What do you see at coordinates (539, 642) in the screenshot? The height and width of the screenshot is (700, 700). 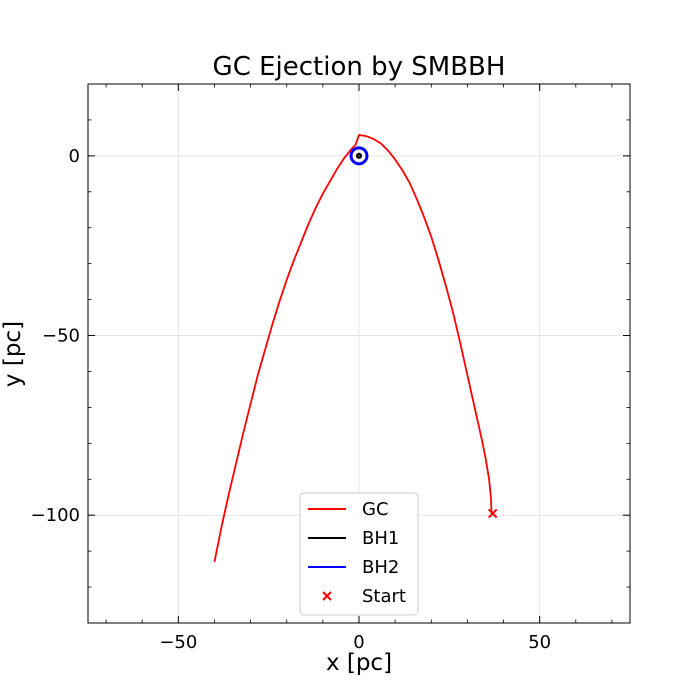 I see `x-tick-label: 50` at bounding box center [539, 642].